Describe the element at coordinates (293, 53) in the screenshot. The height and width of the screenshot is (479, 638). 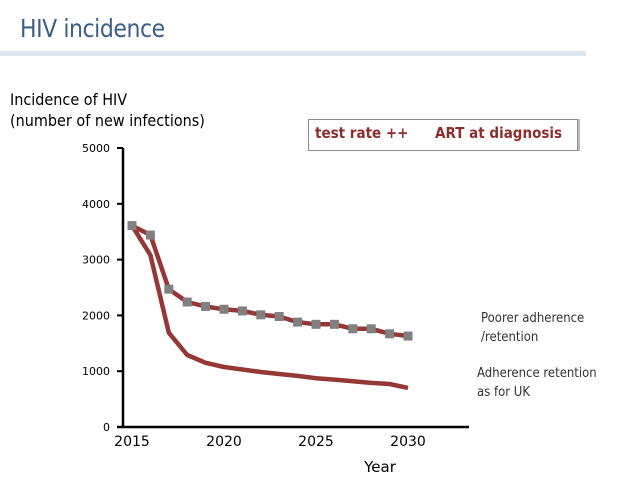
I see `title-divider` at that location.